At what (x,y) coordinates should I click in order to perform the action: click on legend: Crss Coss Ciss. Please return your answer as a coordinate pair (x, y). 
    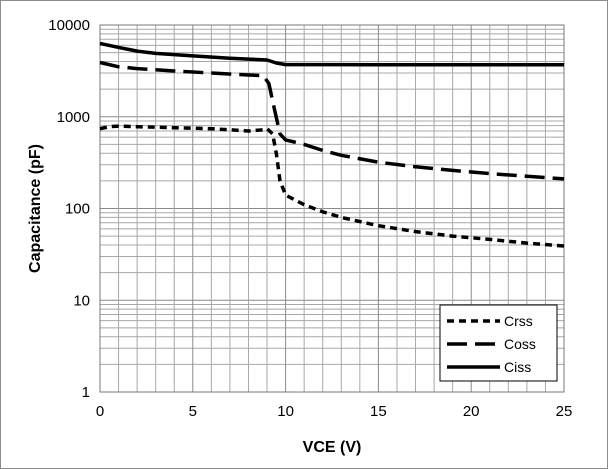
    Looking at the image, I should click on (498, 343).